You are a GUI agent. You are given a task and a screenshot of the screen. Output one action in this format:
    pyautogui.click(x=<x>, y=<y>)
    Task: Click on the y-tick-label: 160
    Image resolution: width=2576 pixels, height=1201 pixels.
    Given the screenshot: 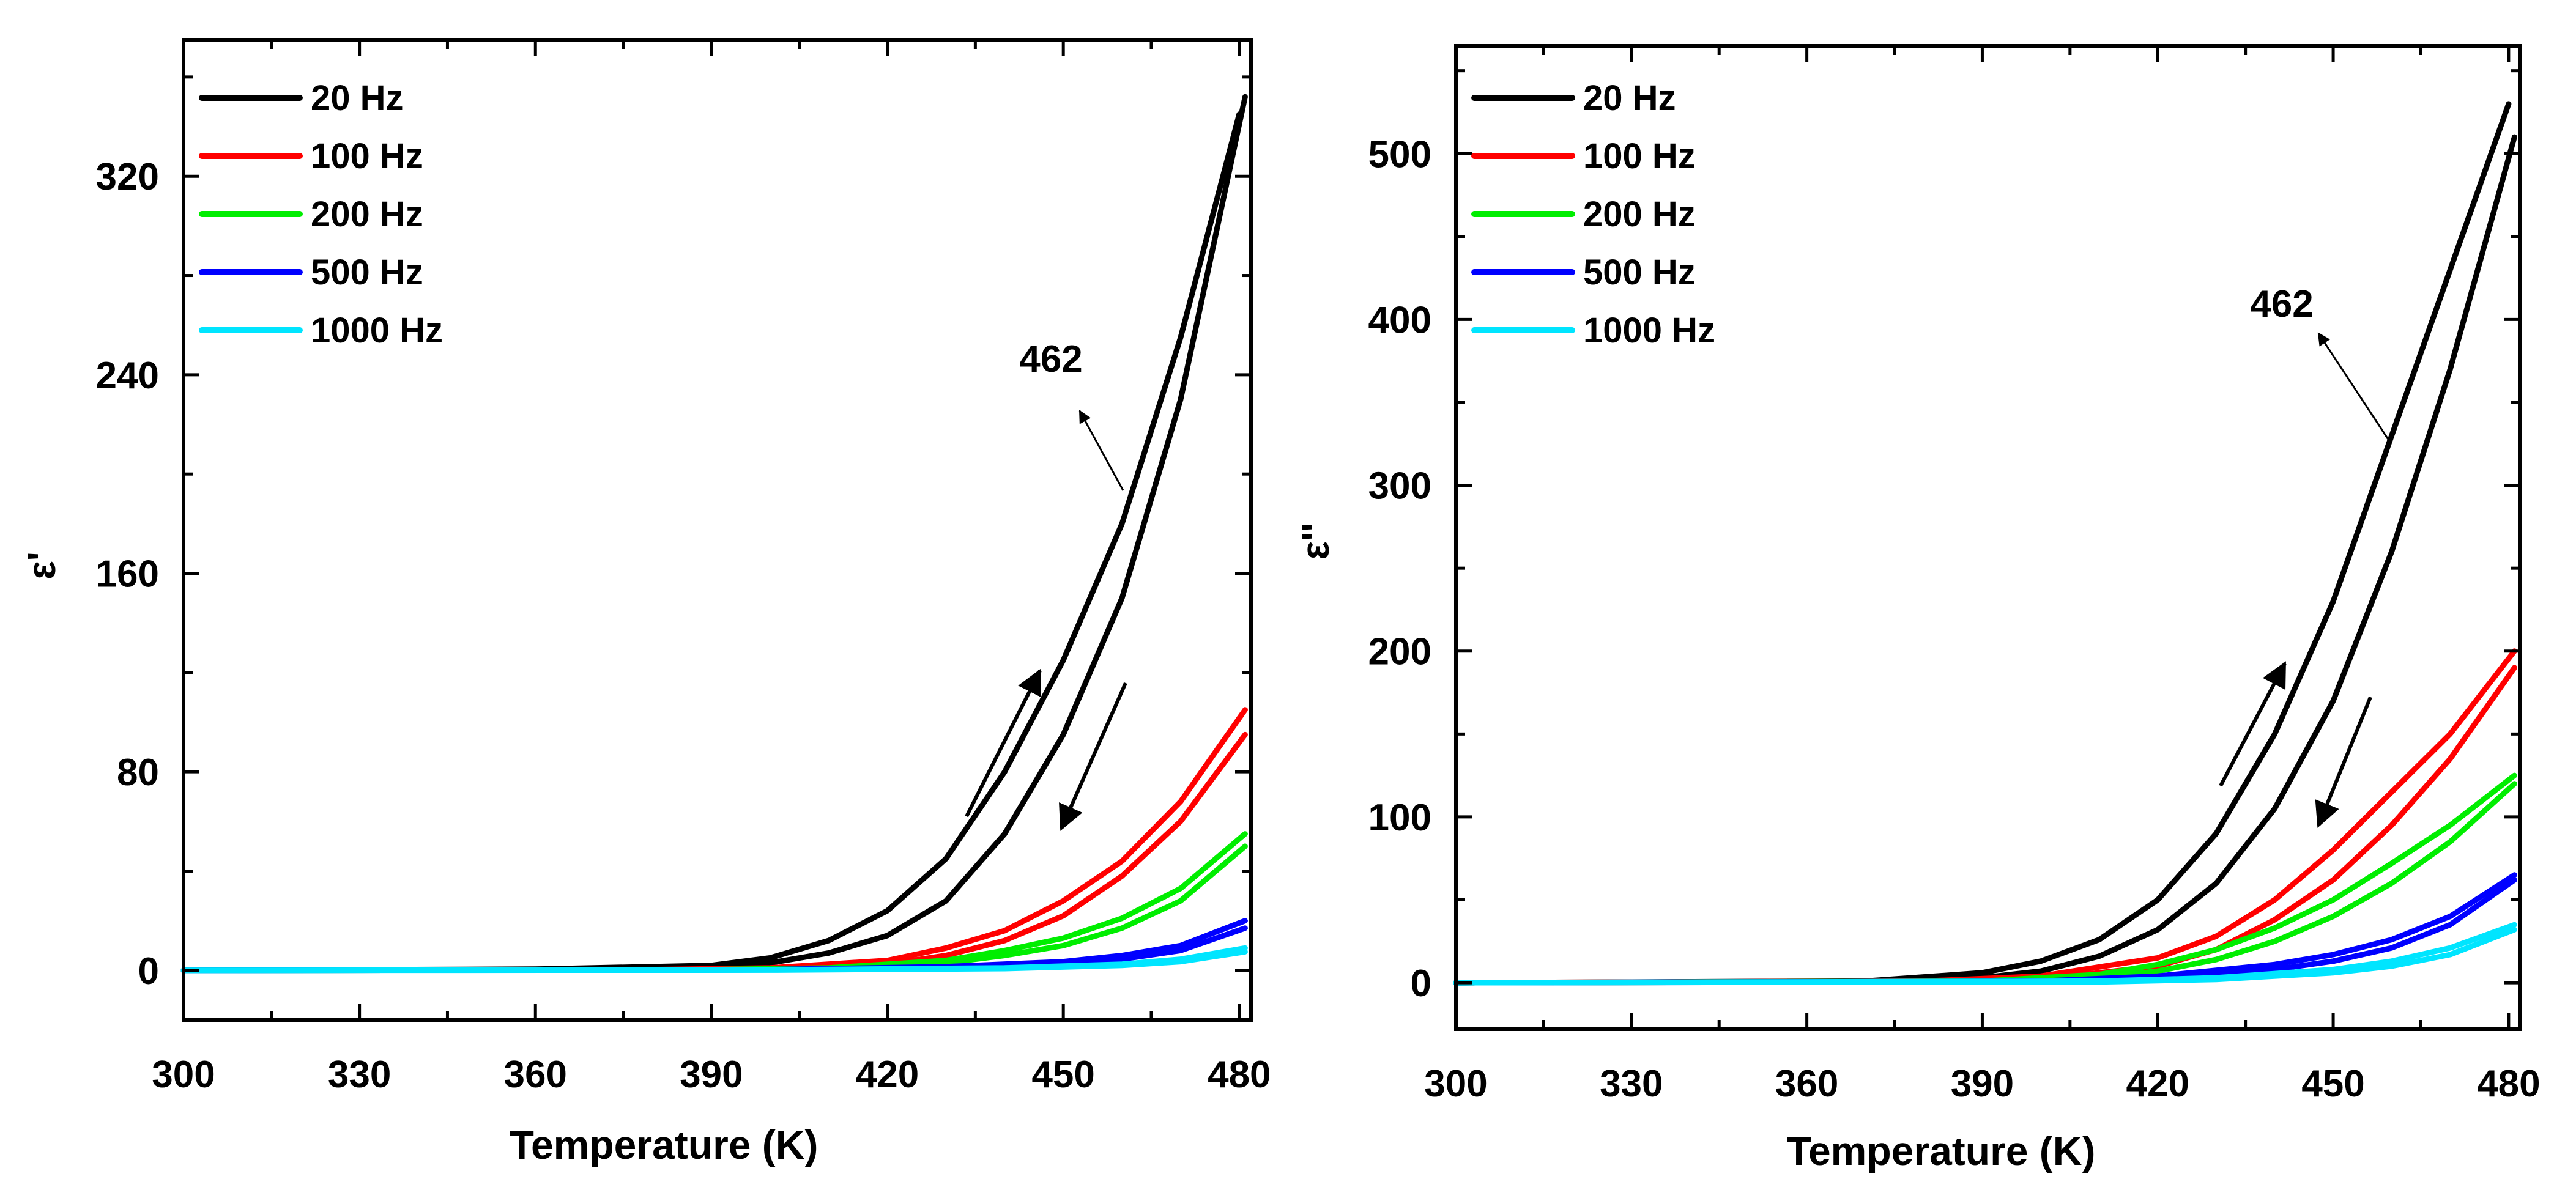 What is the action you would take?
    pyautogui.click(x=127, y=574)
    